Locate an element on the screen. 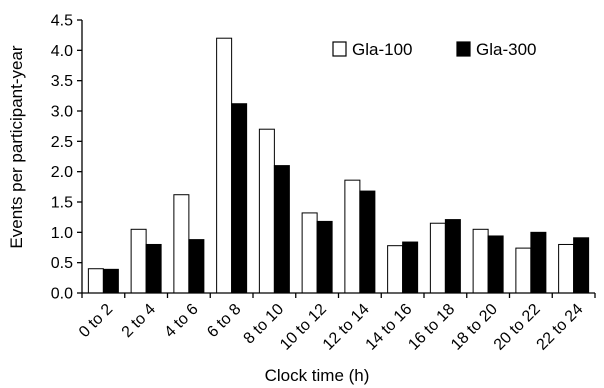  x-tick-label: 4 to 6 is located at coordinates (181, 321).